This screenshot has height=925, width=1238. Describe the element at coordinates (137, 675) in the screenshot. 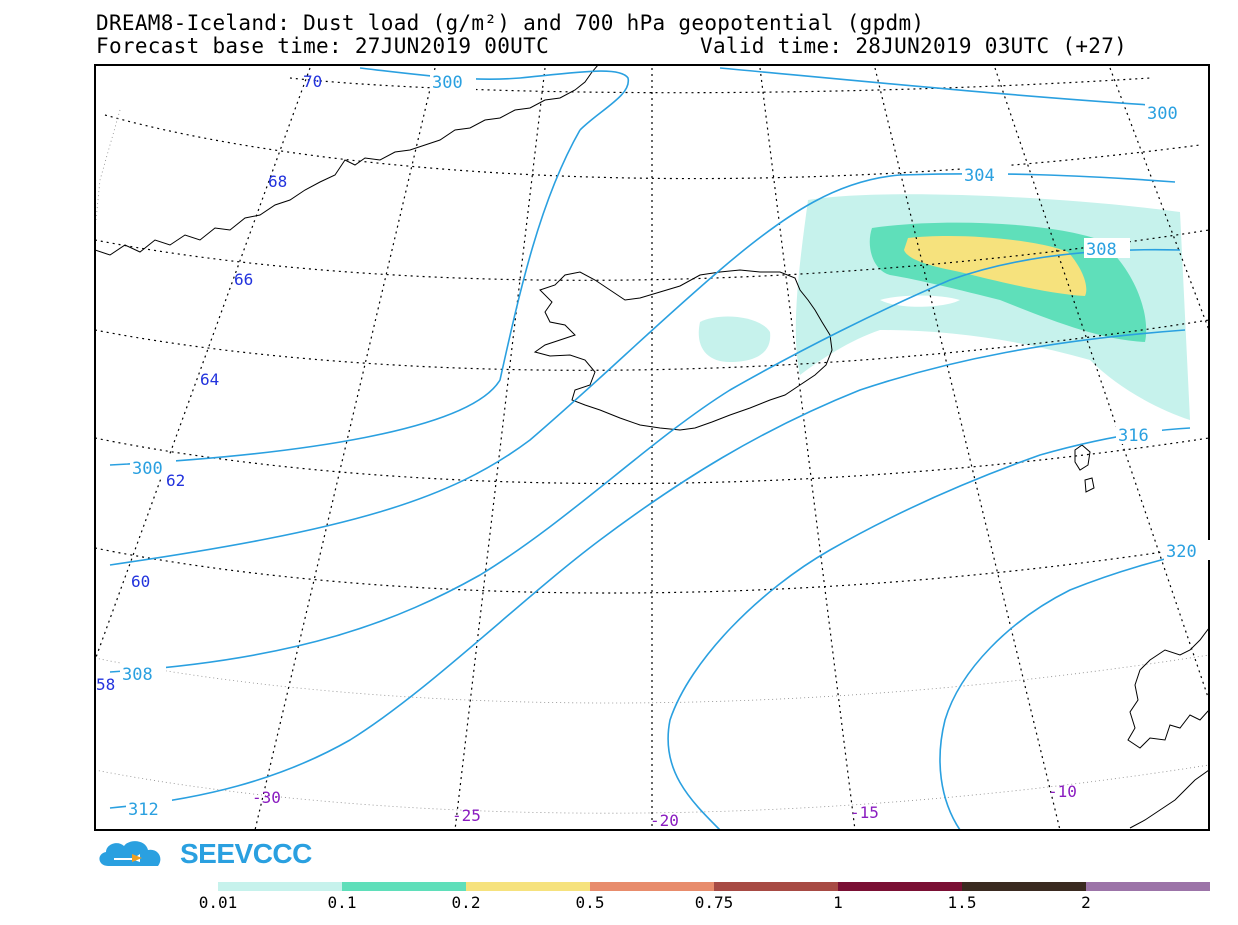

I see `contour-label-308-sw: 308` at that location.